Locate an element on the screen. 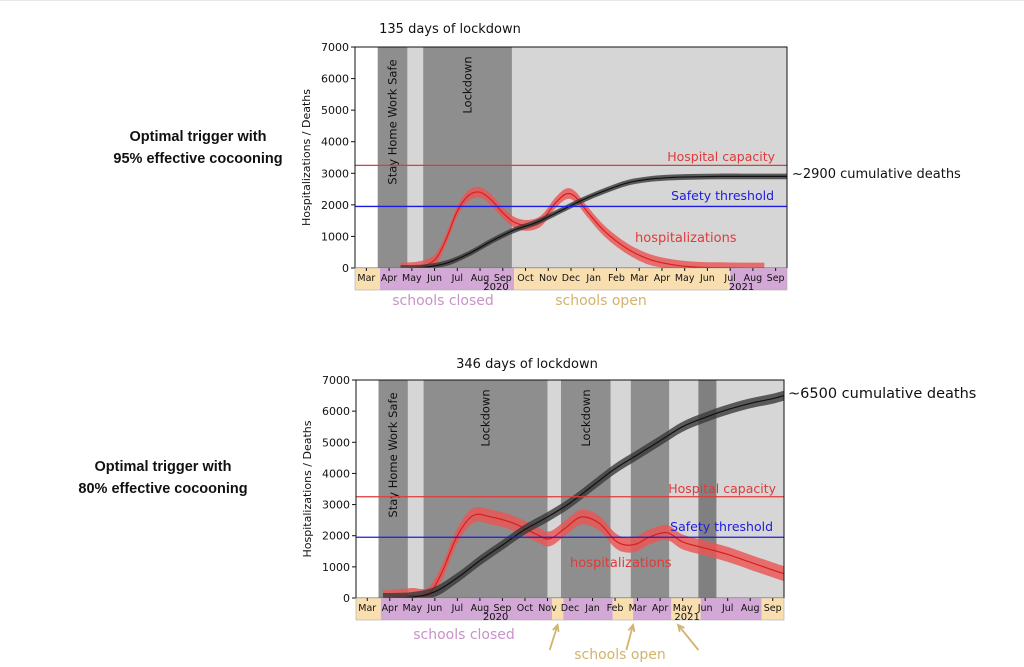  panel2-y-tick-label: 3000 is located at coordinates (336, 505).